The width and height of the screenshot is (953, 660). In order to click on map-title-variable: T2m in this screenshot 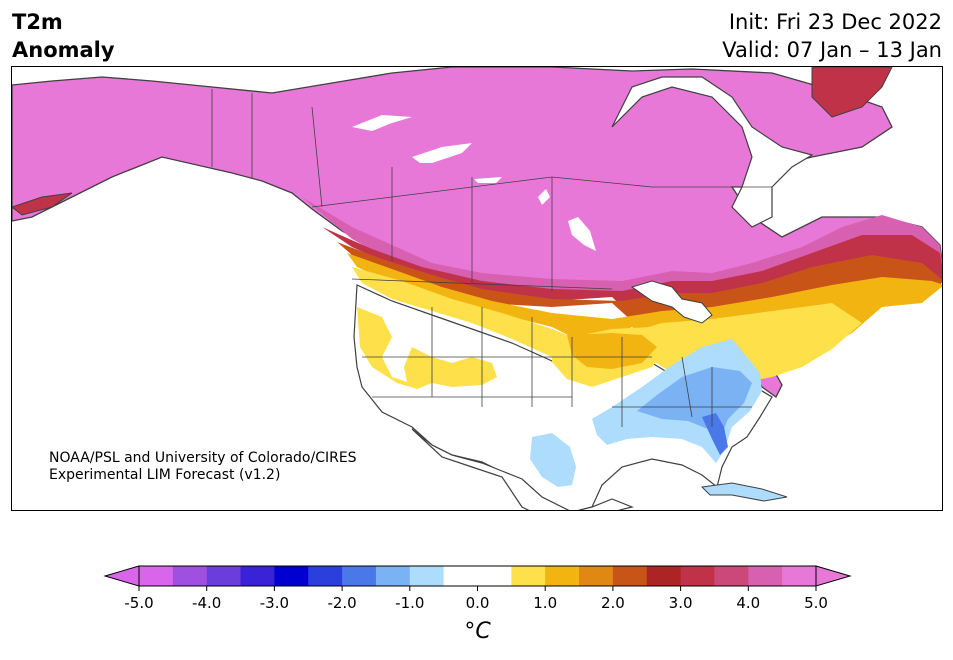, I will do `click(37, 22)`.